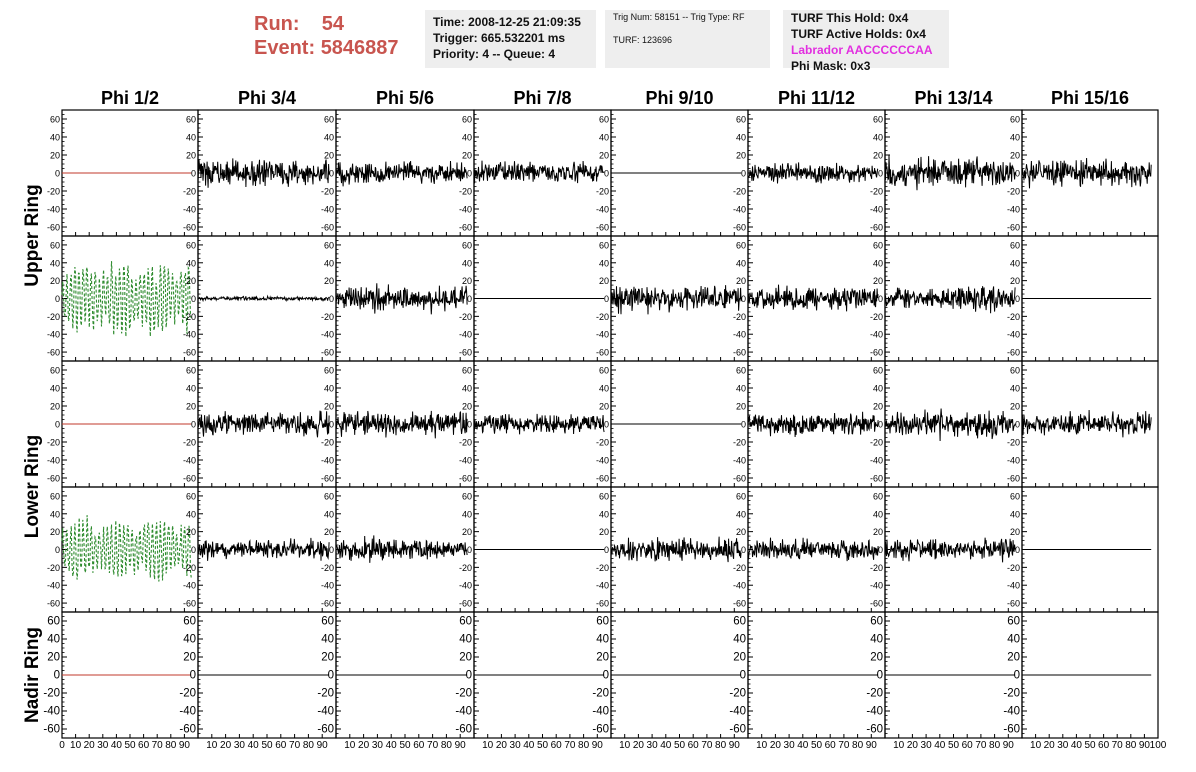  I want to click on ring-label: Upper Ring, so click(32, 235).